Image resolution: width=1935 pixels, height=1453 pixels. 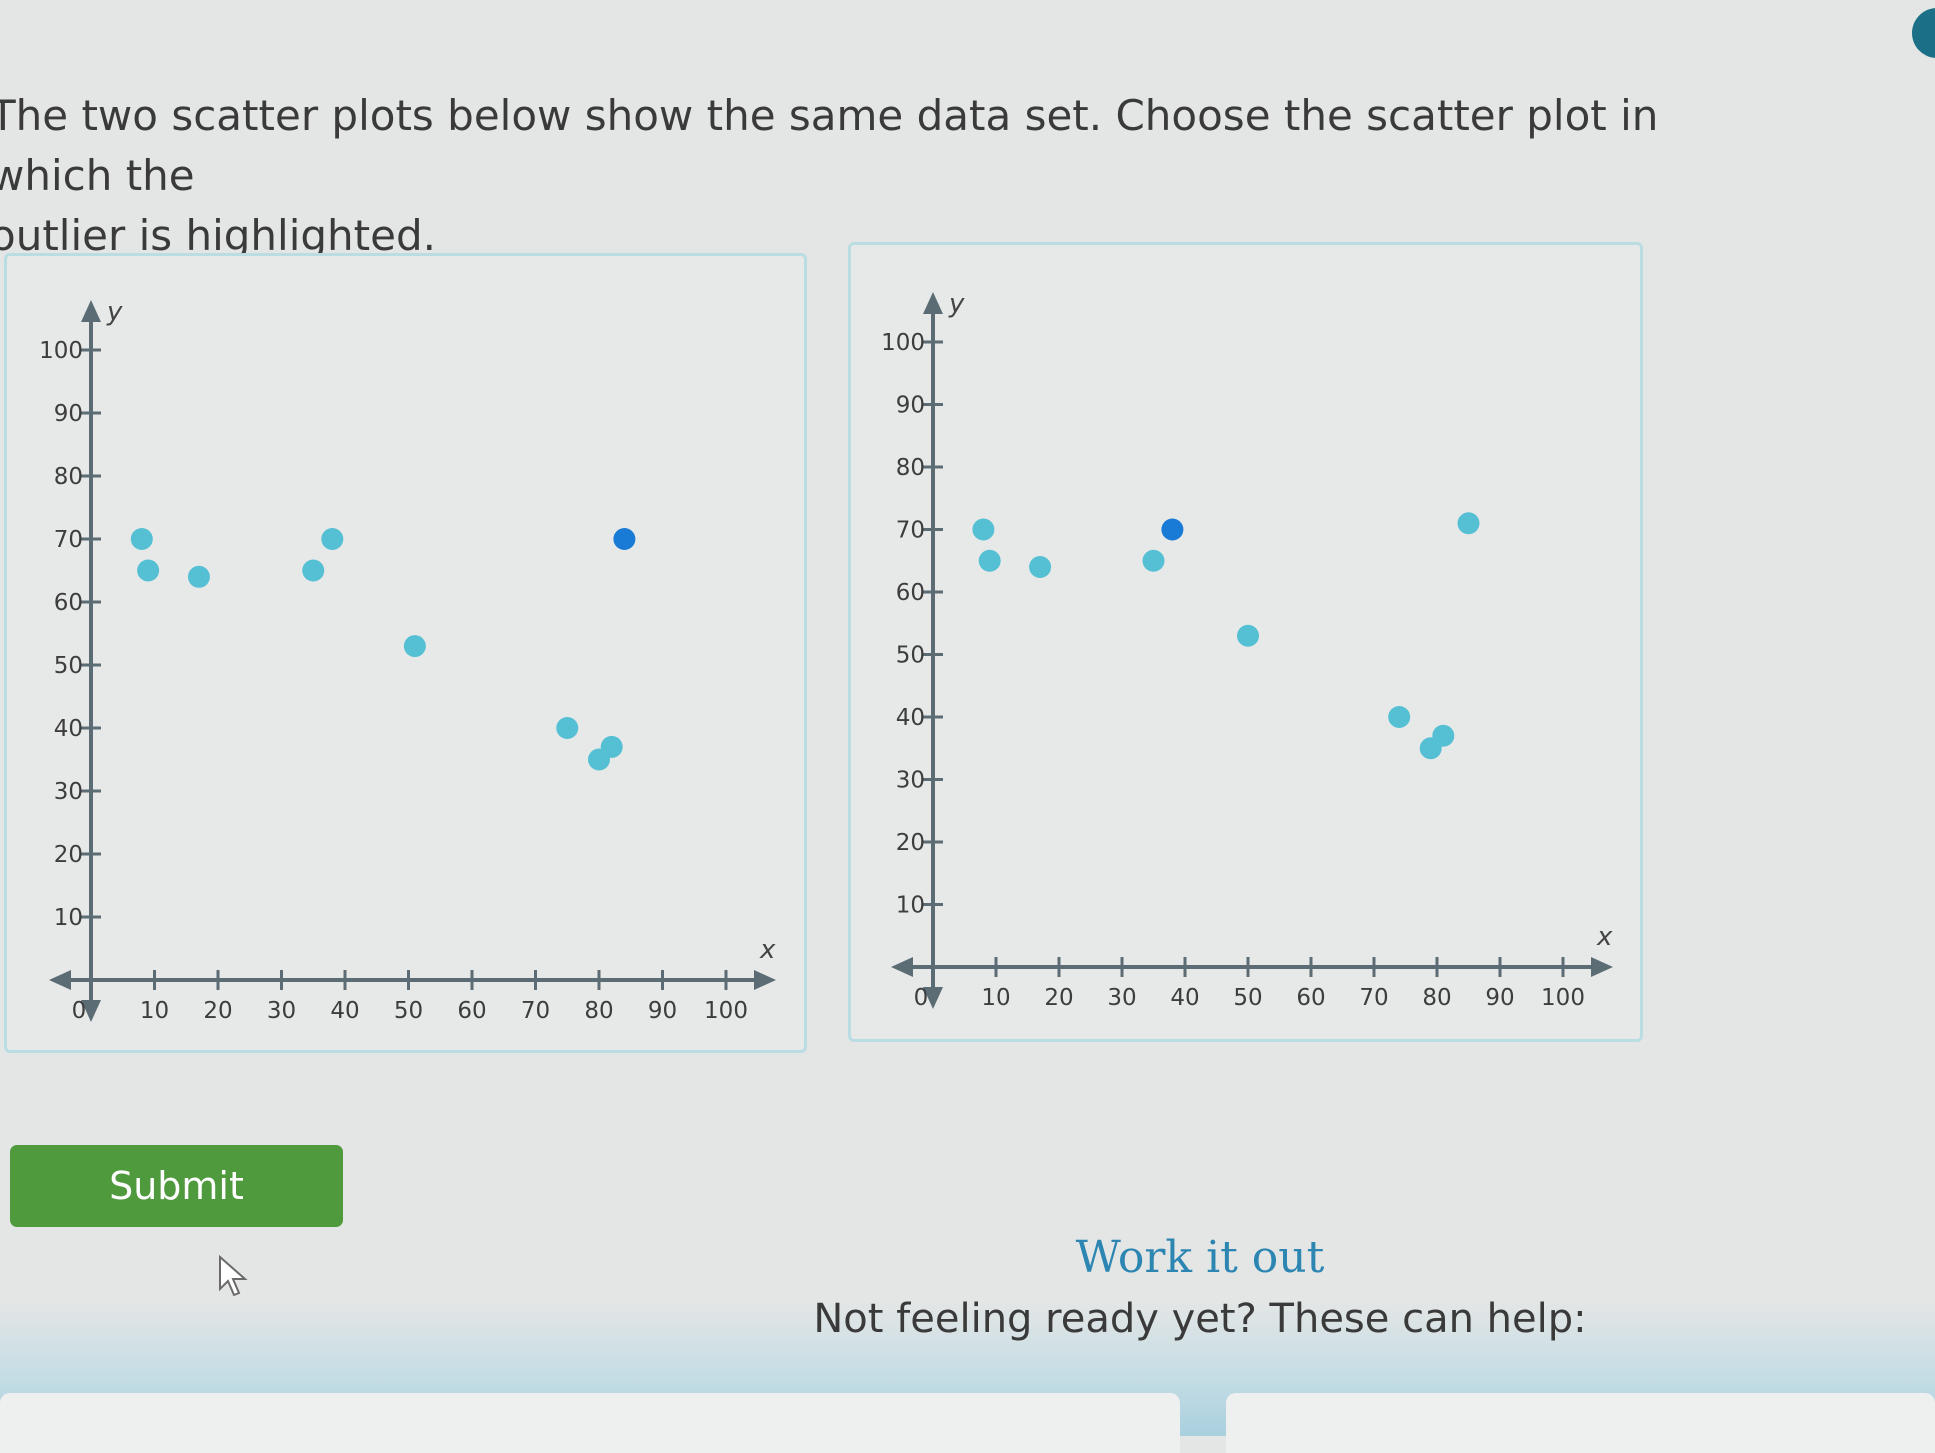 I want to click on corner-badge, so click(x=1923, y=33).